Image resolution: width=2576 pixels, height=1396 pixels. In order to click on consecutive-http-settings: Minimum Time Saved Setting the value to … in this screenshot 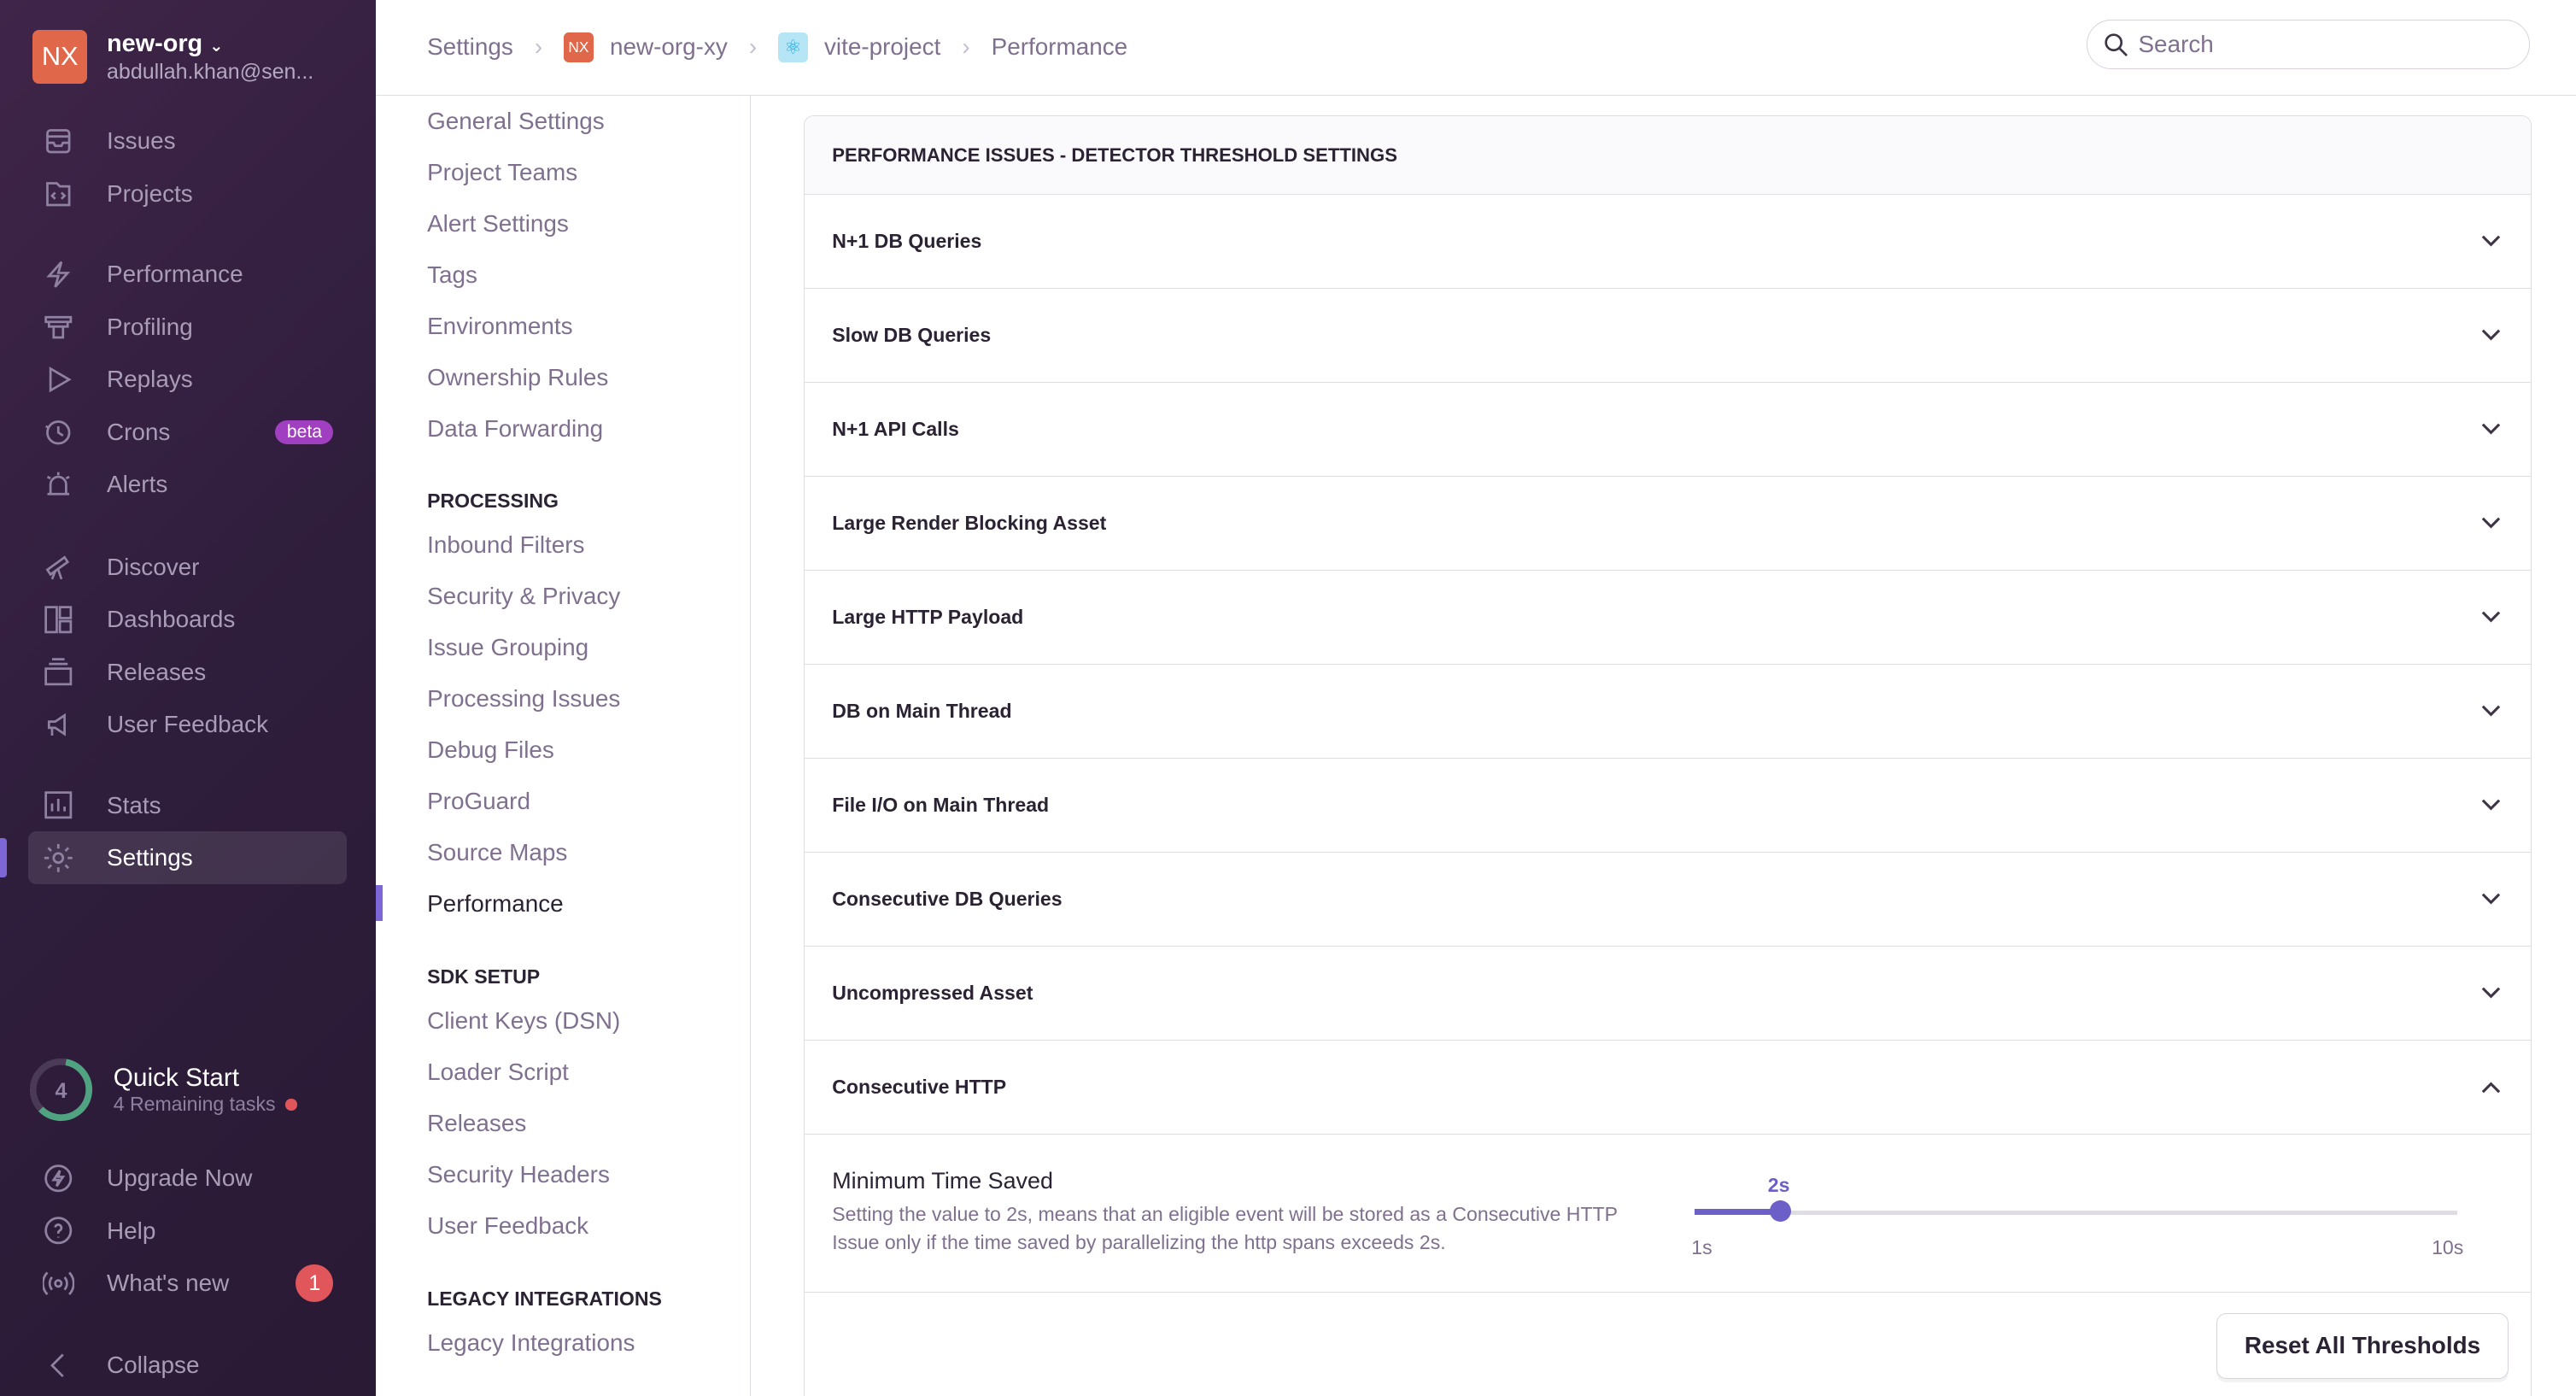, I will do `click(1668, 1214)`.